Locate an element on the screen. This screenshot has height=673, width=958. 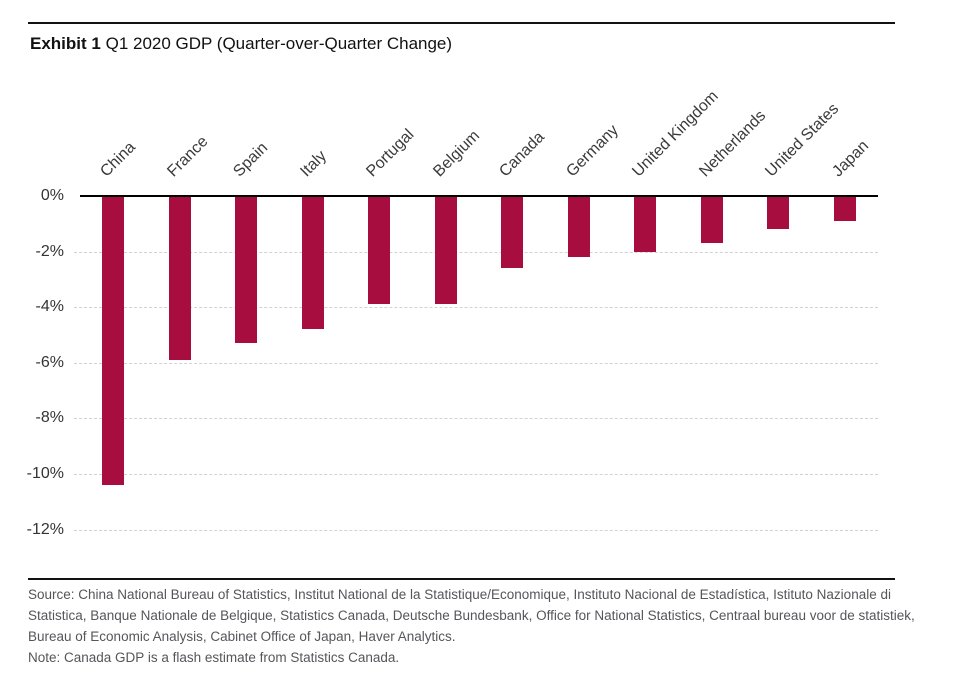
bar-united-kingdom is located at coordinates (645, 224).